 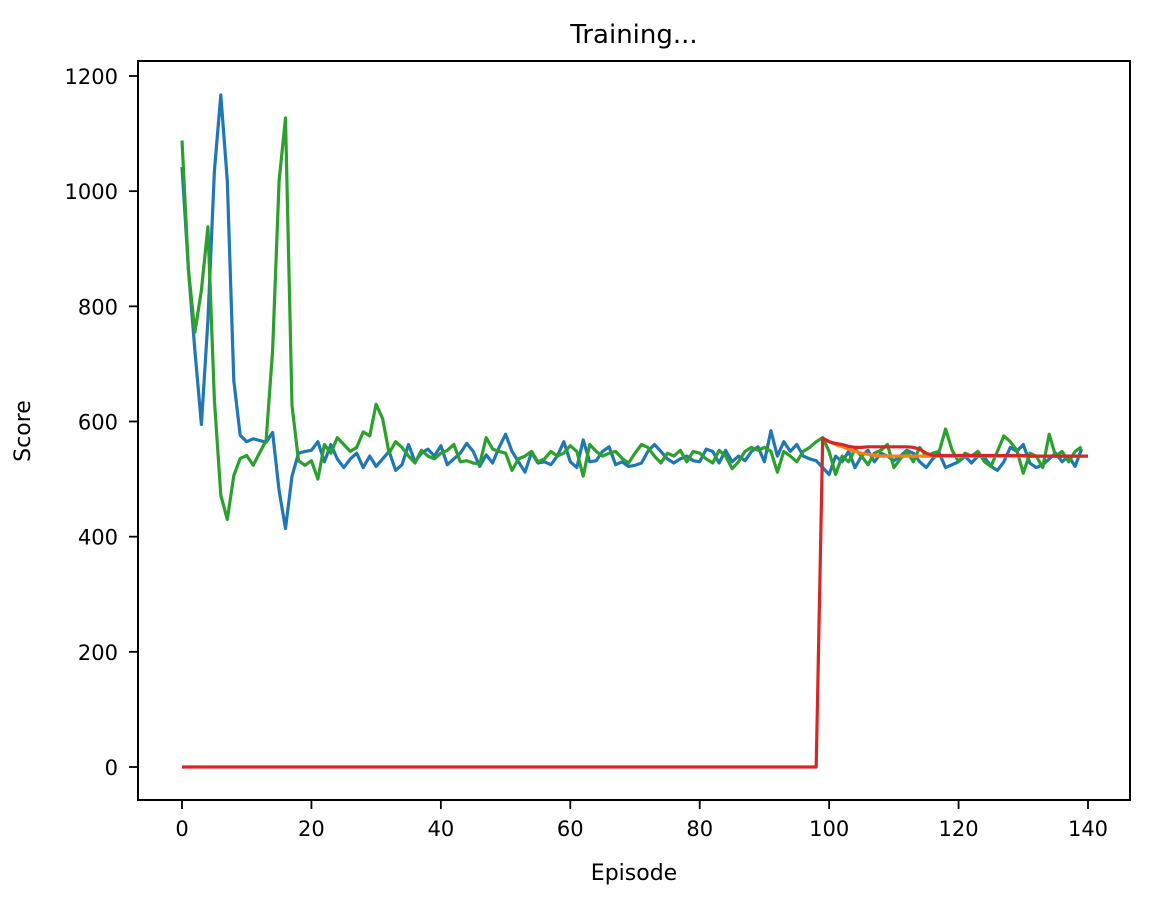 I want to click on x-tick-label: 140, so click(x=1088, y=829).